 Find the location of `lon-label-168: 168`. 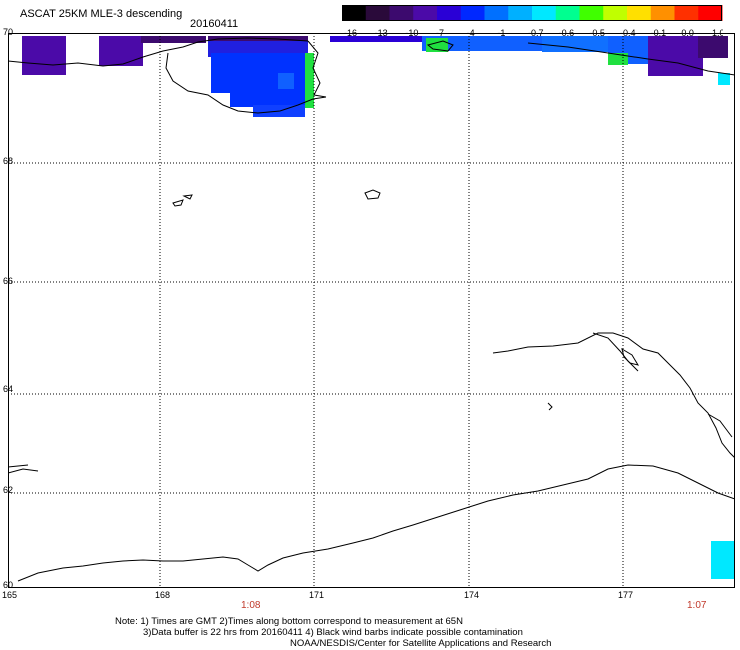

lon-label-168: 168 is located at coordinates (163, 595).